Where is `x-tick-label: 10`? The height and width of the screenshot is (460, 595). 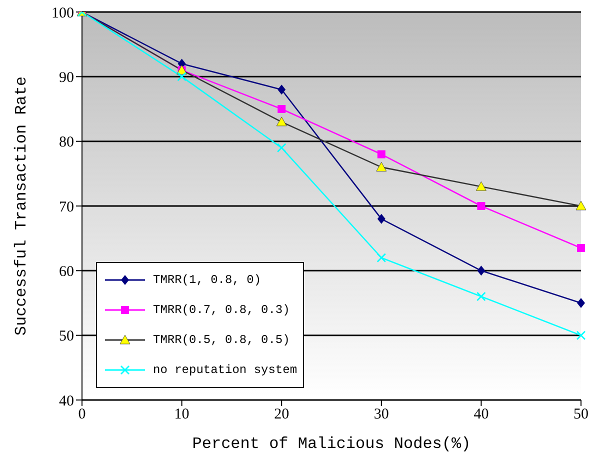 x-tick-label: 10 is located at coordinates (182, 414).